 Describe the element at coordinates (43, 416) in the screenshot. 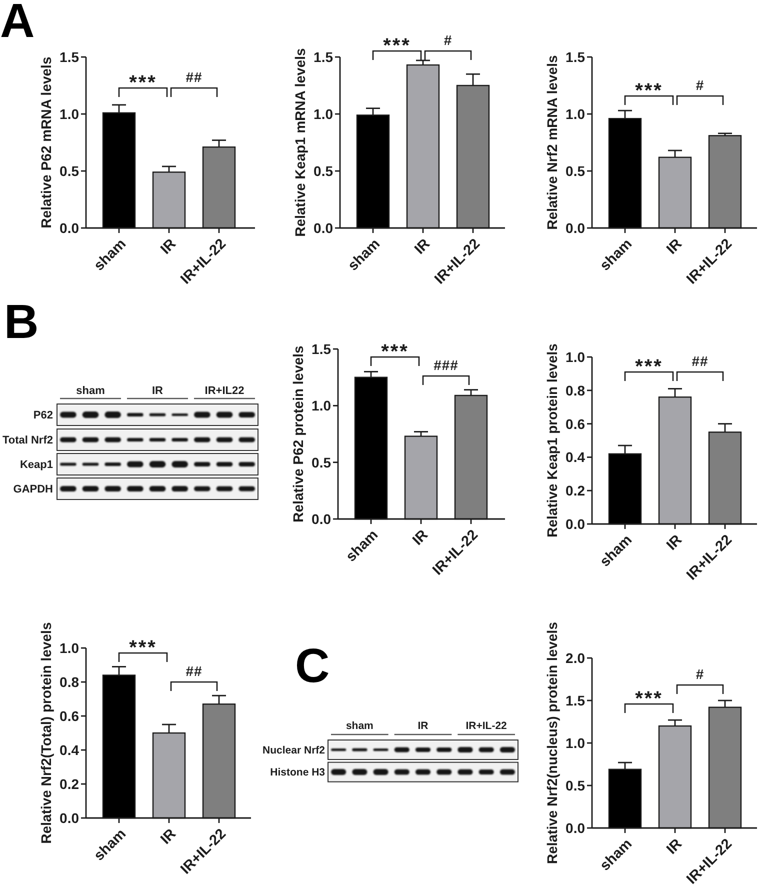

I see `category-label: P62` at that location.